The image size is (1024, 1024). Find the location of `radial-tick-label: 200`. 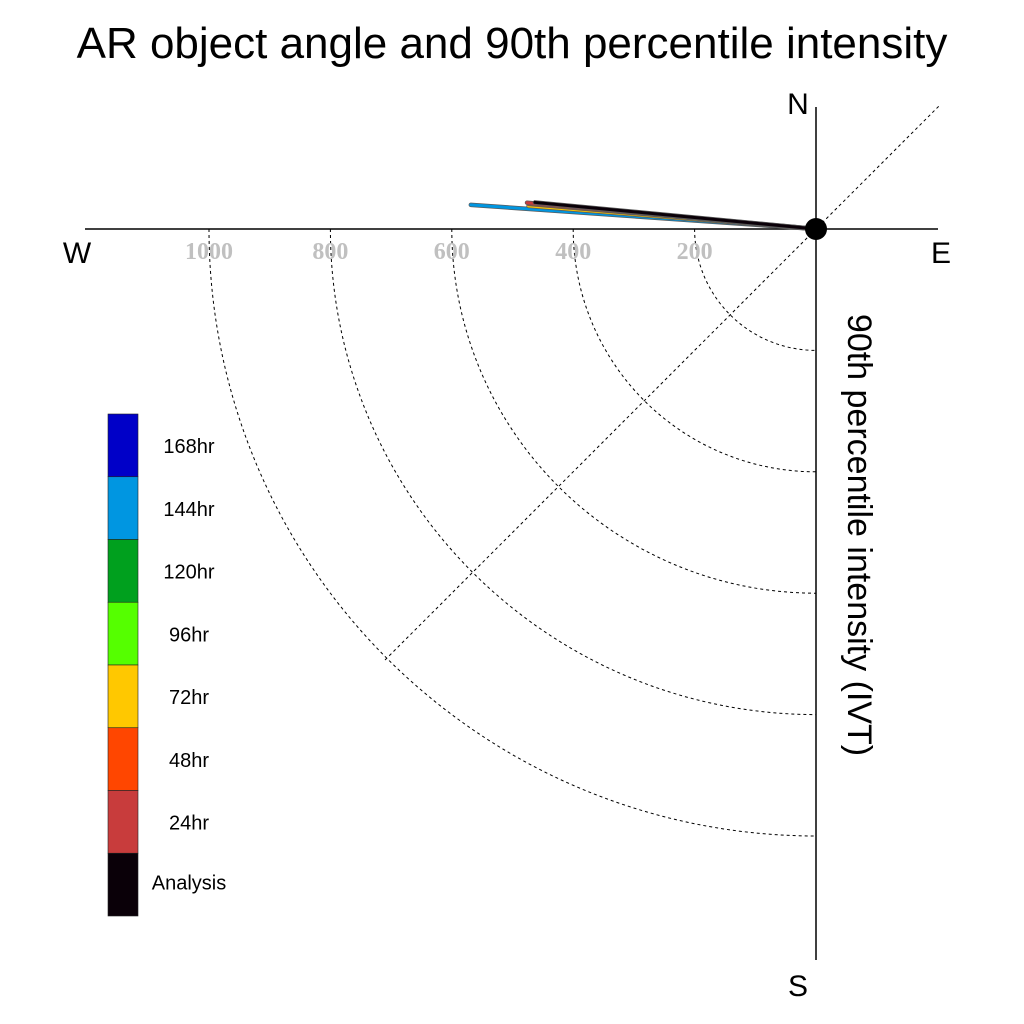

radial-tick-label: 200 is located at coordinates (695, 252).